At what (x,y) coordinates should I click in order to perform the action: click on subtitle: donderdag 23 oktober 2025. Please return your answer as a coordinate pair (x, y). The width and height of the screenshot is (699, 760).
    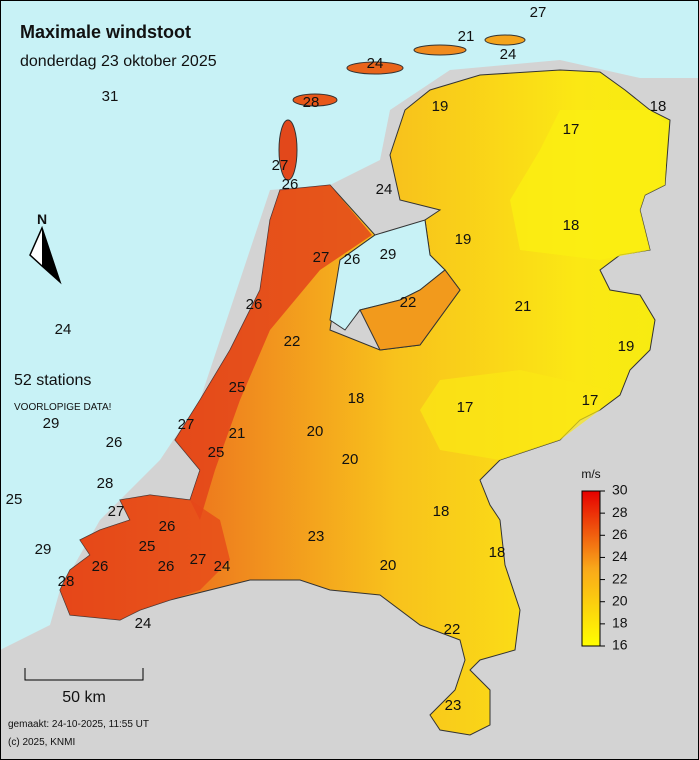
    Looking at the image, I should click on (118, 61).